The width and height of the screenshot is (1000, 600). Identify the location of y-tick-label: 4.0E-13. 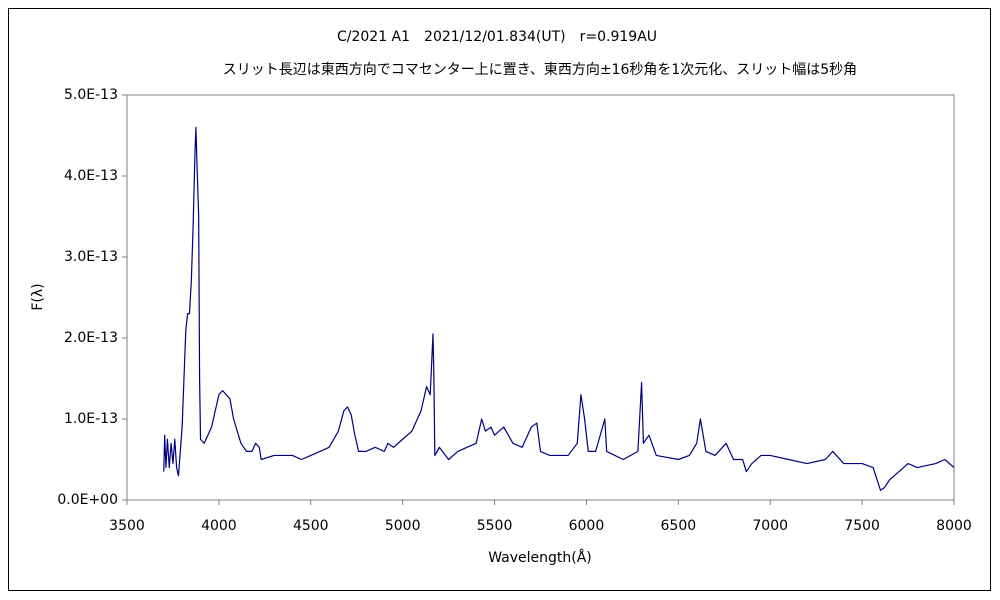
(91, 176).